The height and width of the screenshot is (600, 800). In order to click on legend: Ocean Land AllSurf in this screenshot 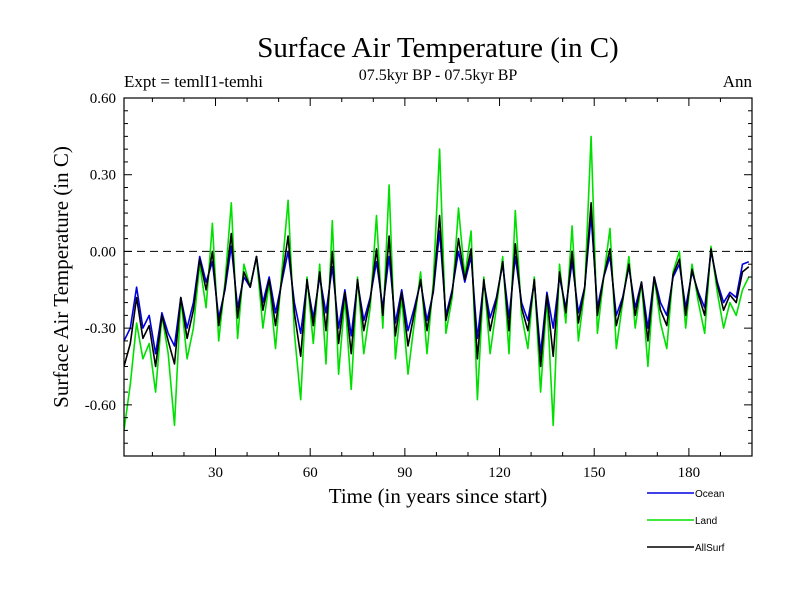, I will do `click(686, 521)`.